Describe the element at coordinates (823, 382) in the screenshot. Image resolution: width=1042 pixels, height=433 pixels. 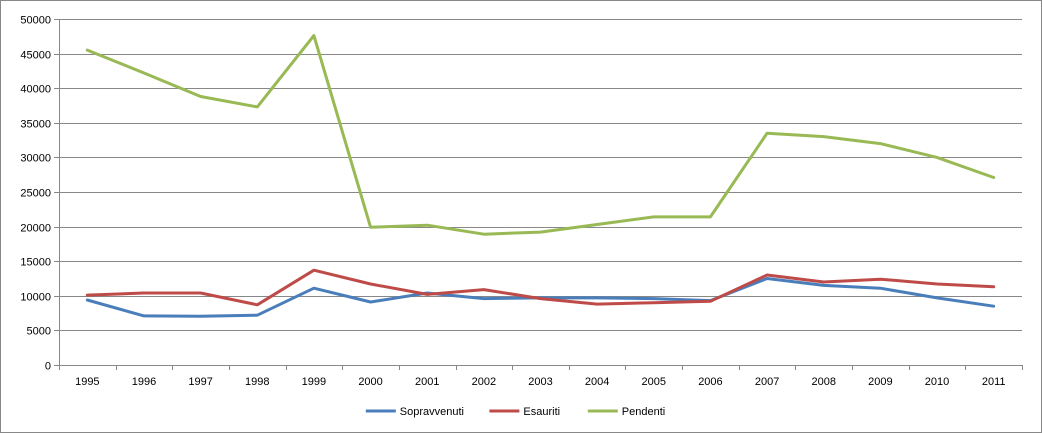
I see `x-tick-label: 2008` at that location.